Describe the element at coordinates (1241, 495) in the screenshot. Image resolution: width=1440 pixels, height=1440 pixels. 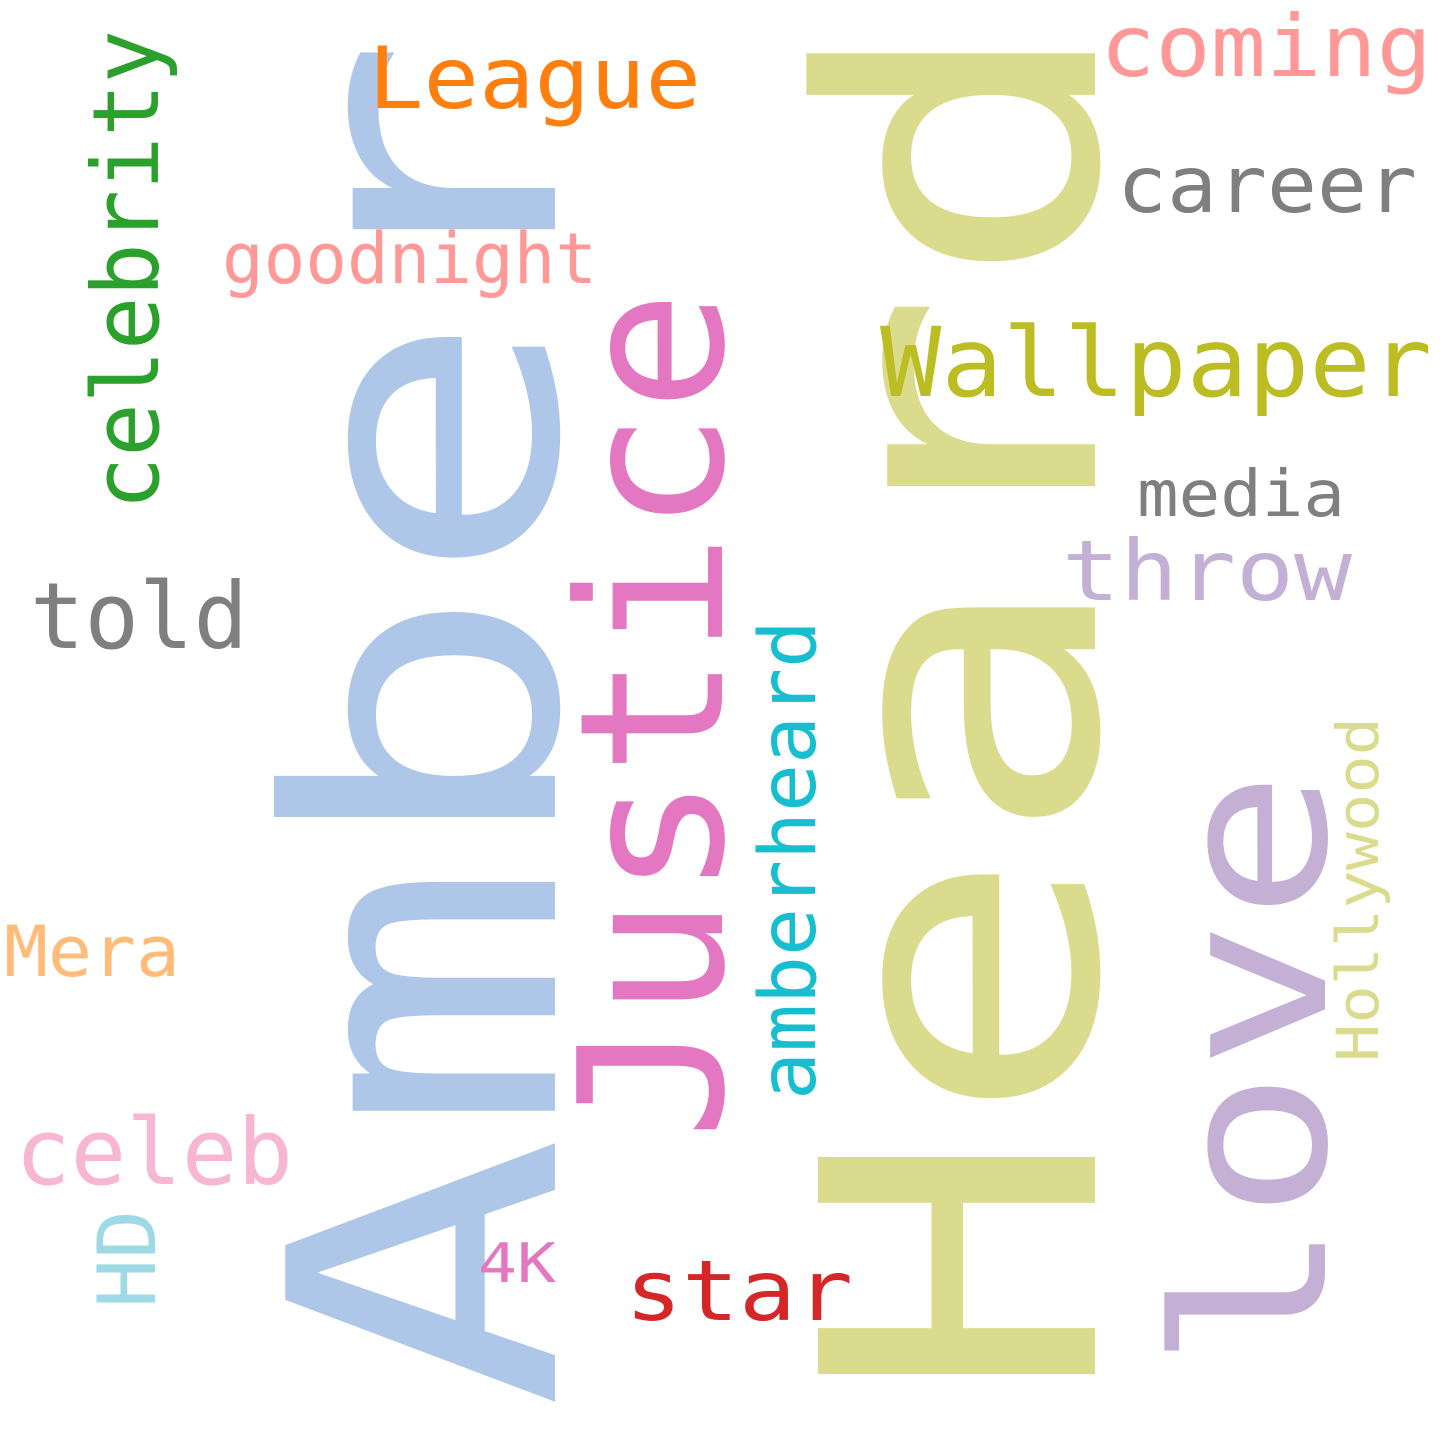
I see `word-media: media` at that location.